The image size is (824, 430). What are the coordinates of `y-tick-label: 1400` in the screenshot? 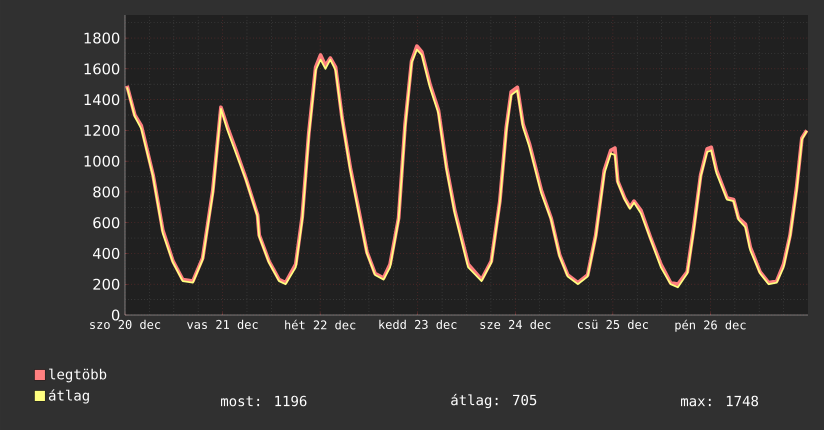 It's located at (102, 100).